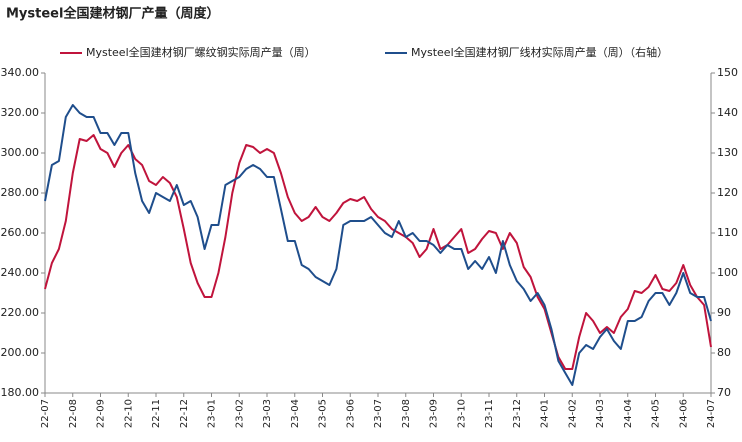 Image resolution: width=742 pixels, height=442 pixels. What do you see at coordinates (727, 232) in the screenshot?
I see `y2-tick-label: 110` at bounding box center [727, 232].